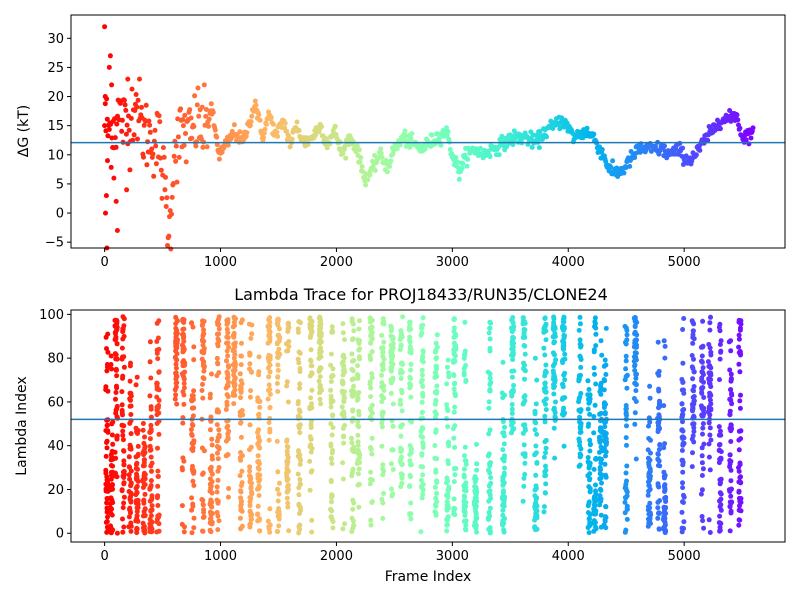 This screenshot has height=600, width=800. Describe the element at coordinates (452, 556) in the screenshot. I see `lambda-x-tick-label: 3000` at that location.